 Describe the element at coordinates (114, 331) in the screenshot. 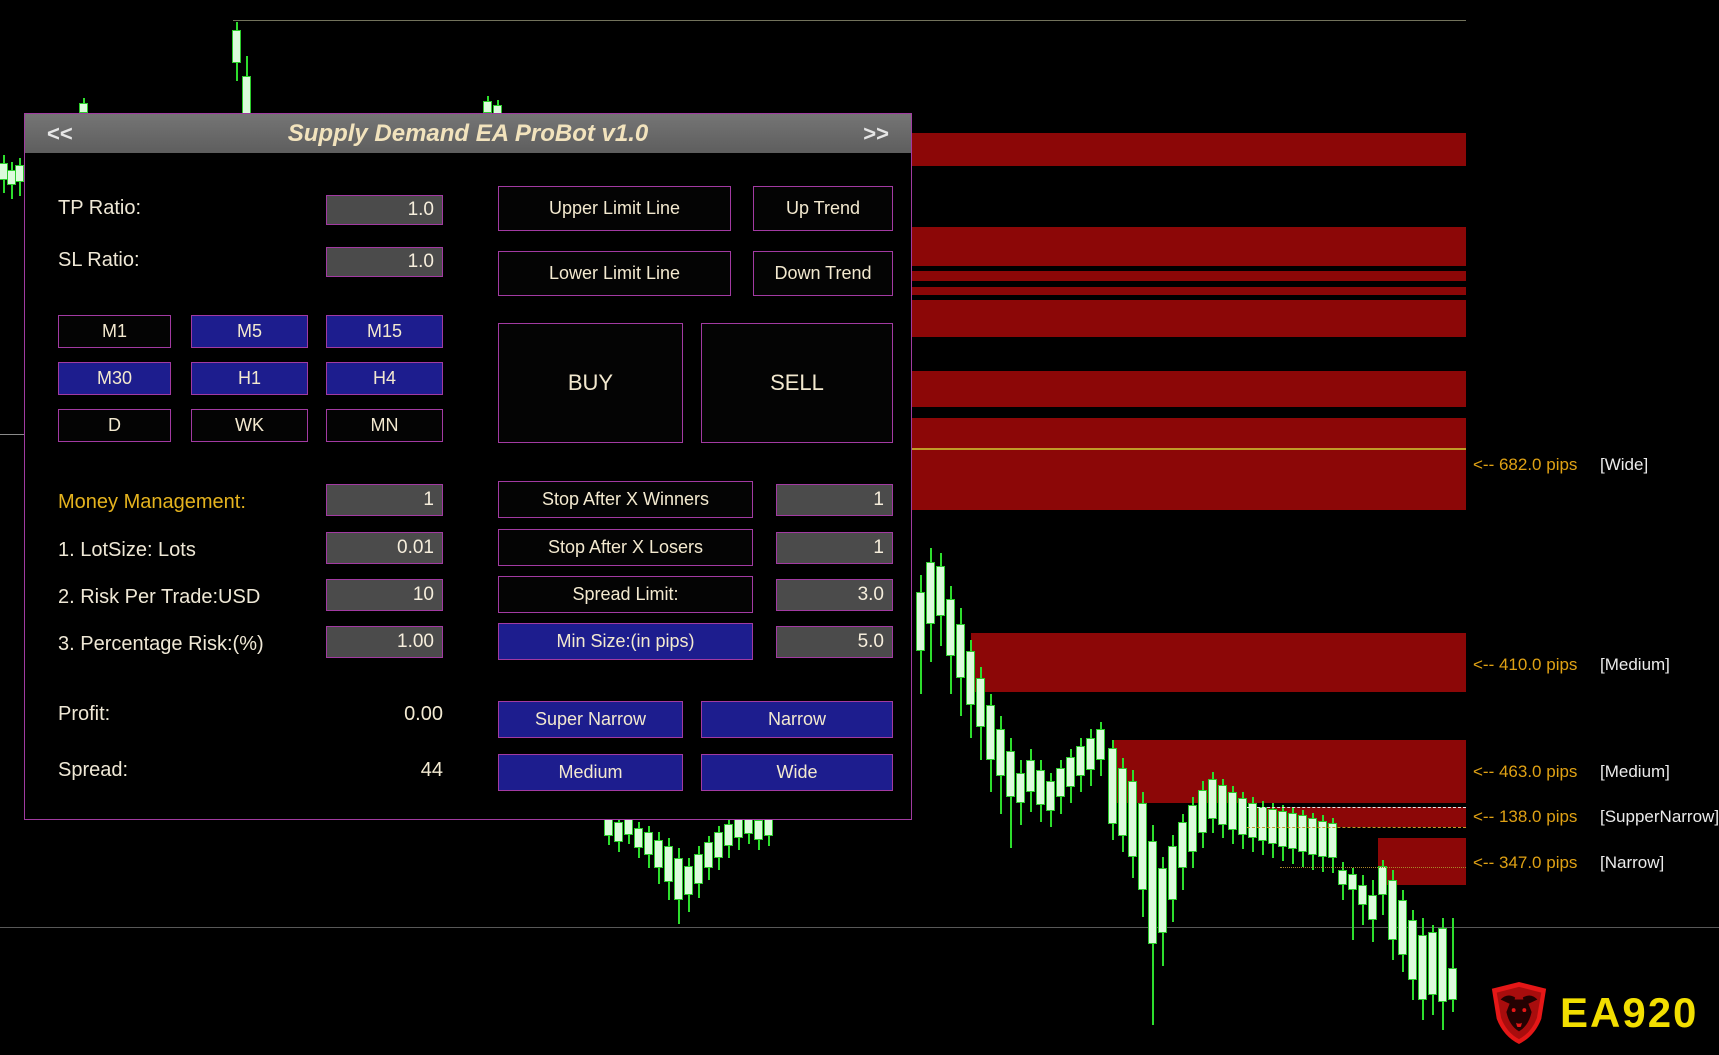

I see `timeframe-button-m1: M1` at that location.